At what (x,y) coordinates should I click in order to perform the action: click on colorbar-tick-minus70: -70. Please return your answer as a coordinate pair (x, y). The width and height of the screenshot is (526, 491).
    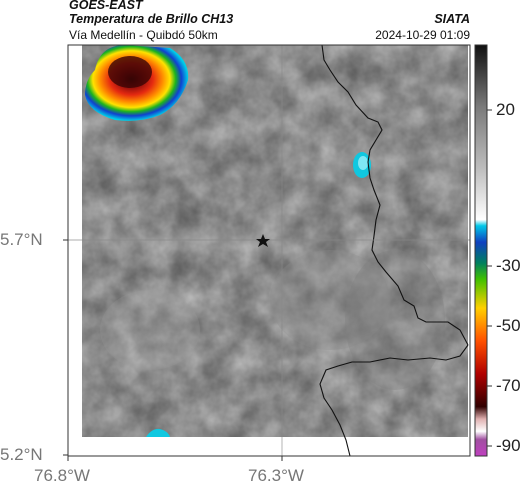
    Looking at the image, I should click on (508, 385).